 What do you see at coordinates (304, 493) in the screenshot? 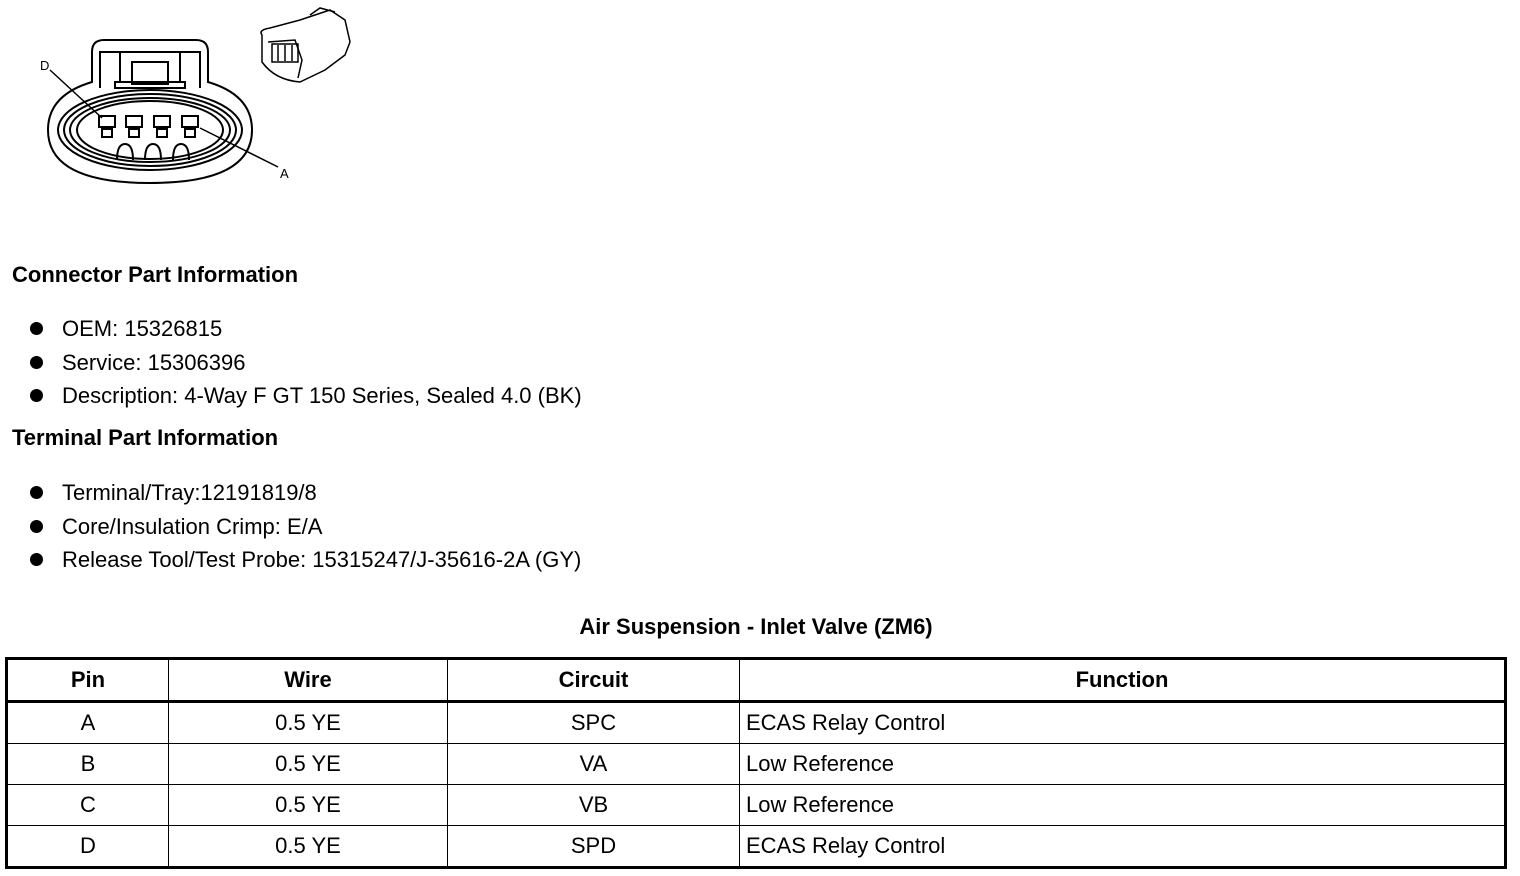
I see `list-item: Terminal/Tray:12191819/8` at bounding box center [304, 493].